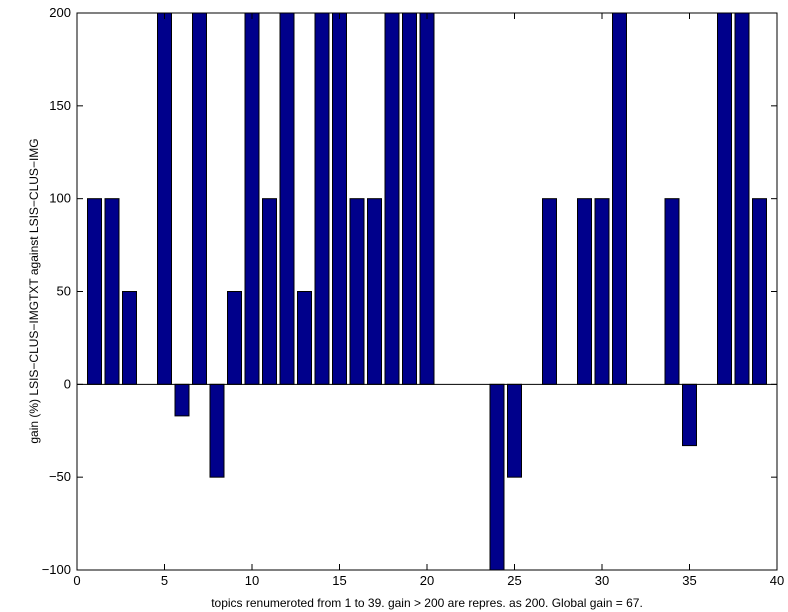 This screenshot has height=612, width=788. Describe the element at coordinates (60, 12) in the screenshot. I see `y-tick-label-200: 200` at that location.